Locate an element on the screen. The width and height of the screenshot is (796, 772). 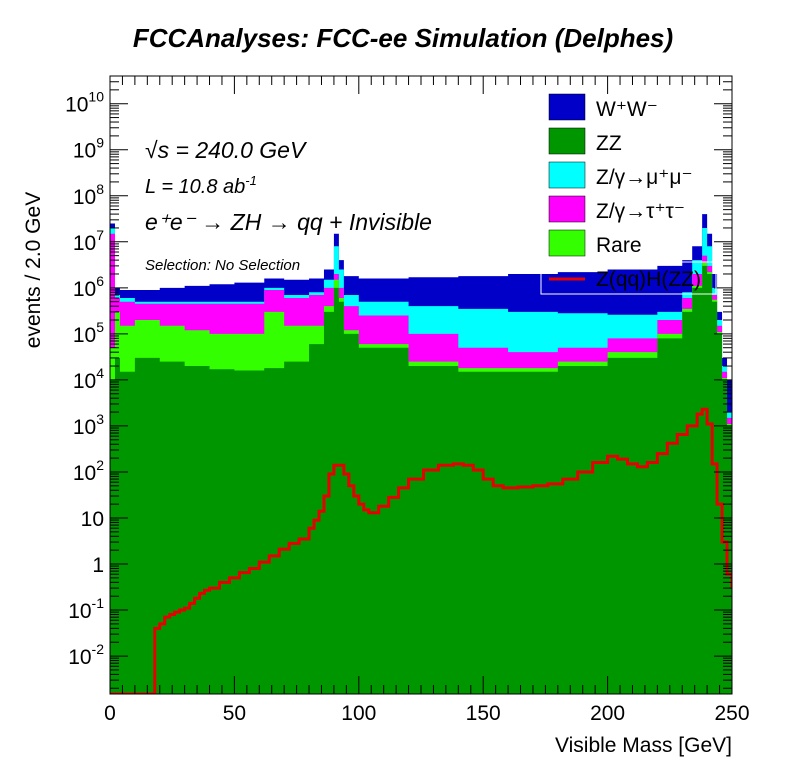
y-tick-label: 1 is located at coordinates (98, 565).